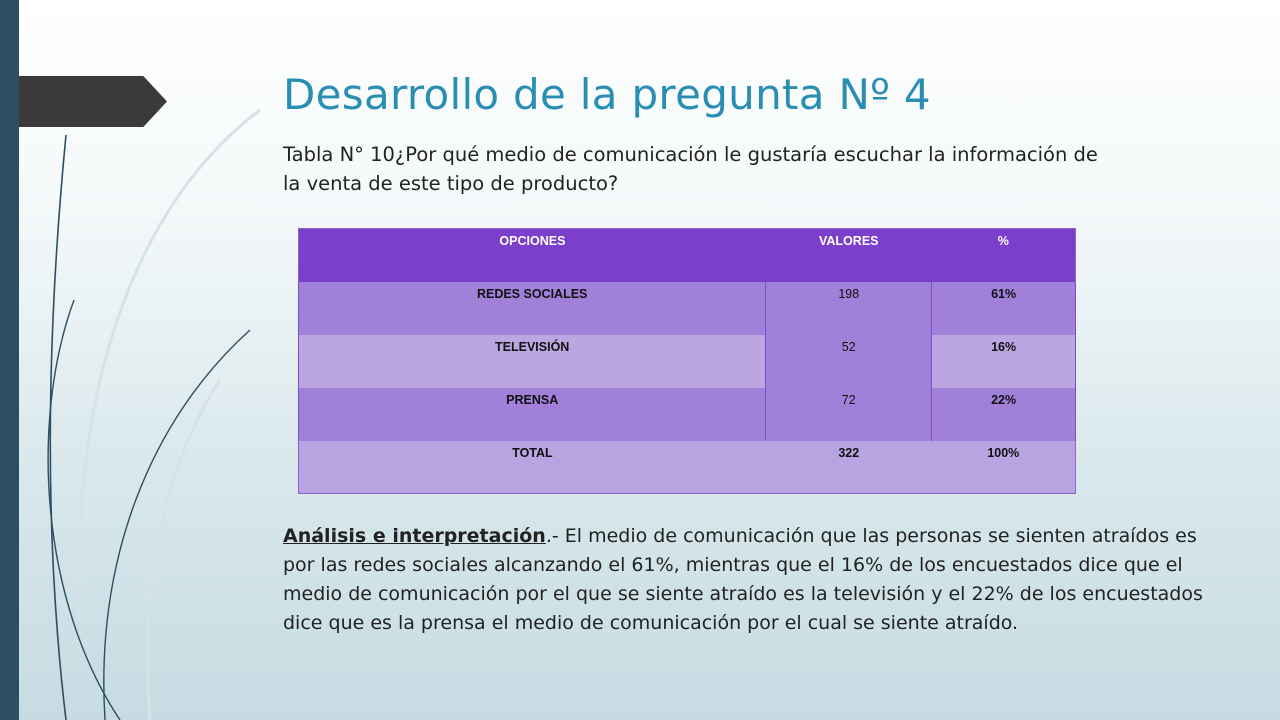  I want to click on table-row: REDES SOCIALES 198 61%, so click(686, 308).